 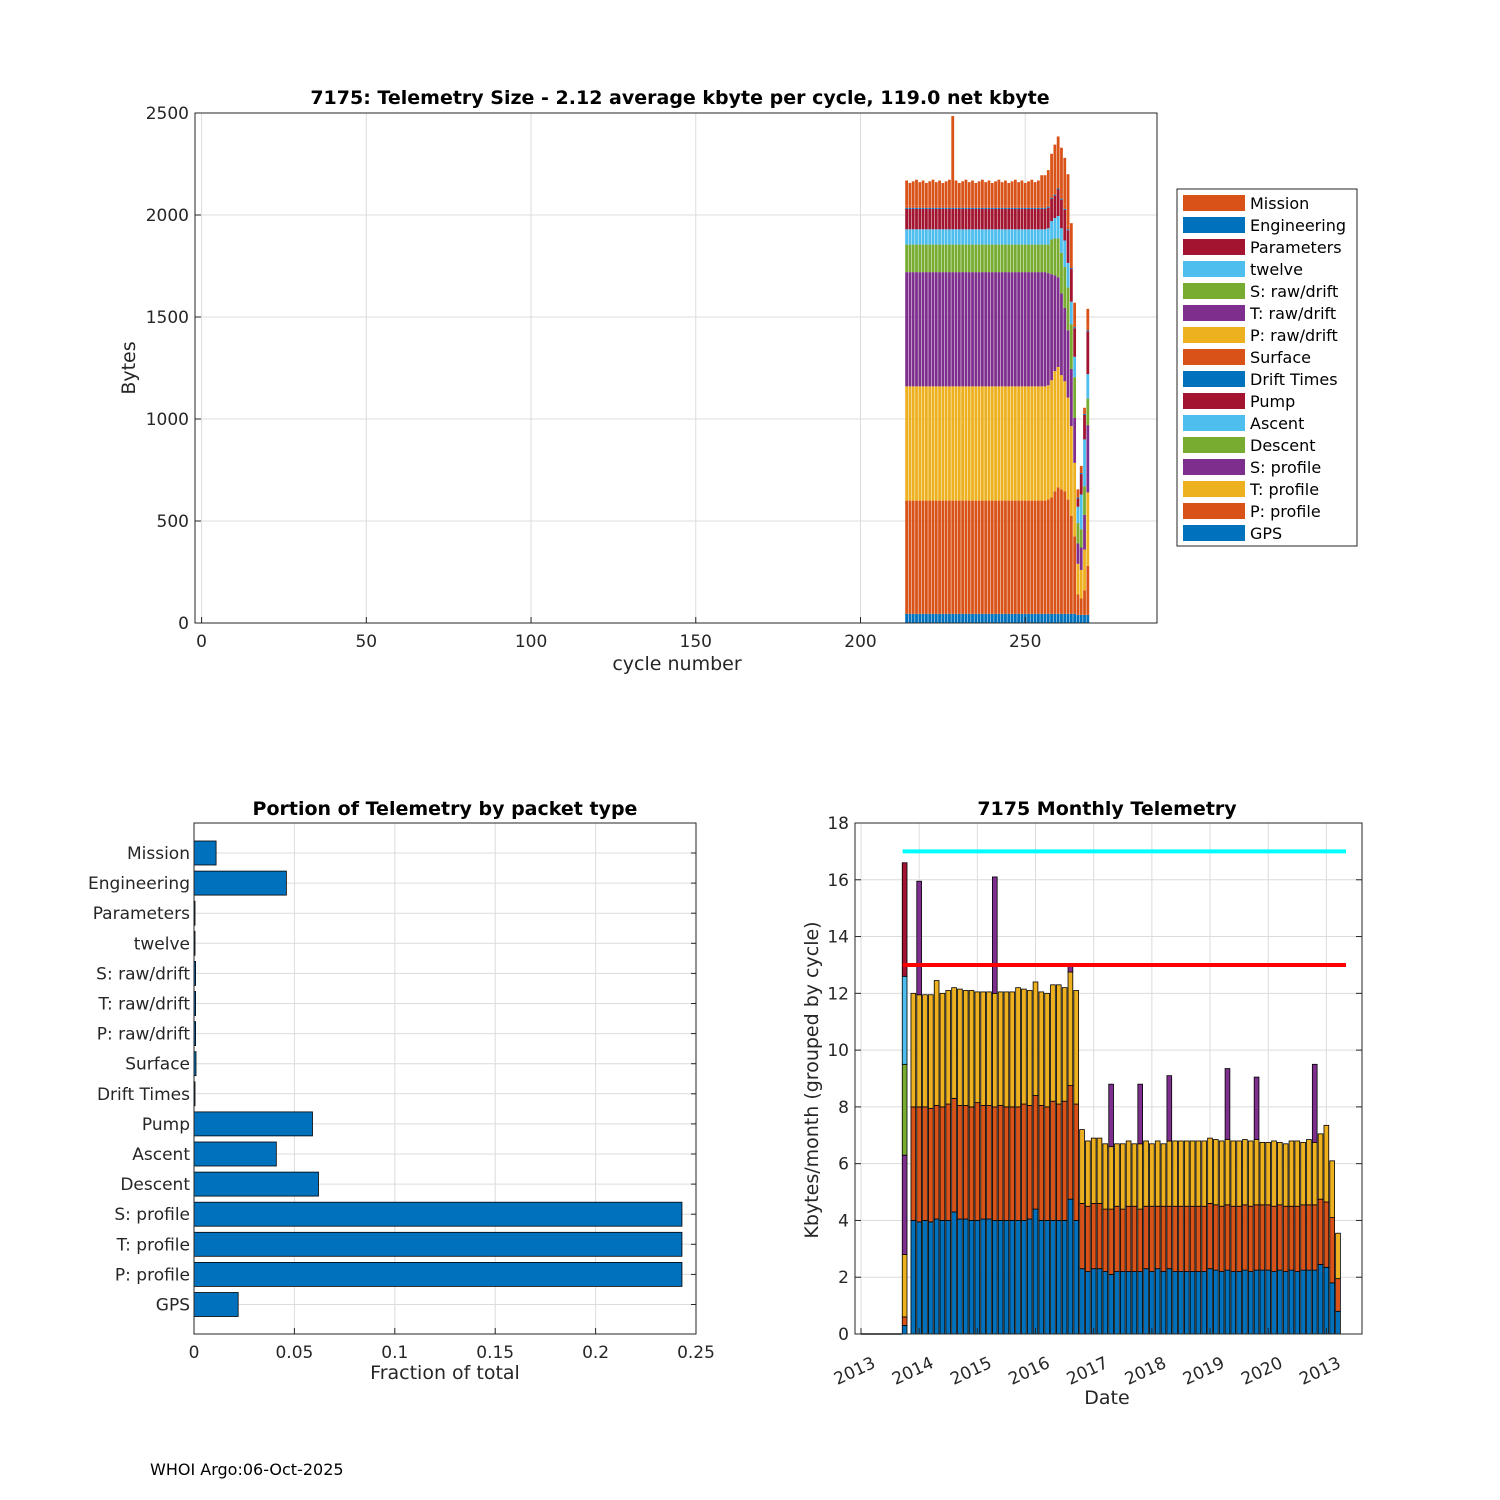 What do you see at coordinates (183, 624) in the screenshot?
I see `top-y-tick-label: 0` at bounding box center [183, 624].